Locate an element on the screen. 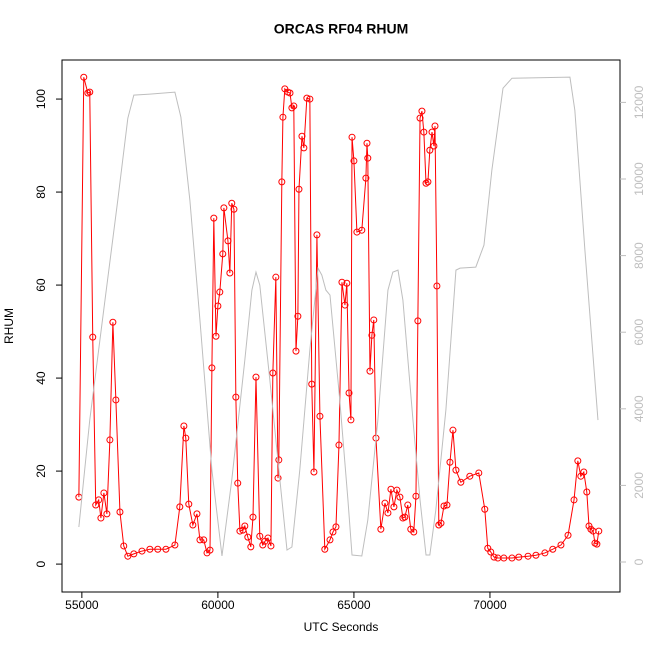 This screenshot has height=650, width=650. y-tick-label: 0 is located at coordinates (41, 563).